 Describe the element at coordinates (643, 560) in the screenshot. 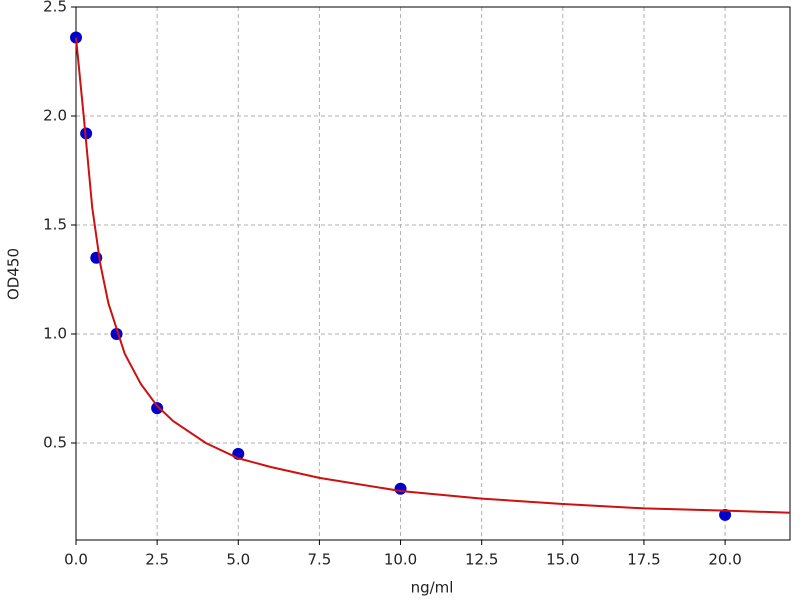

I see `x-tick-label: 17.5` at that location.